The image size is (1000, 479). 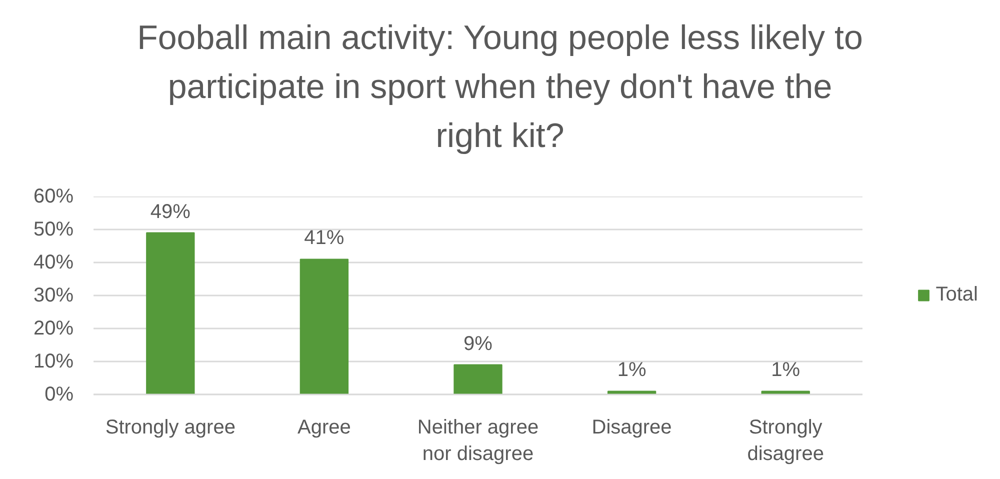 What do you see at coordinates (53, 197) in the screenshot?
I see `y-tick-label: 60%` at bounding box center [53, 197].